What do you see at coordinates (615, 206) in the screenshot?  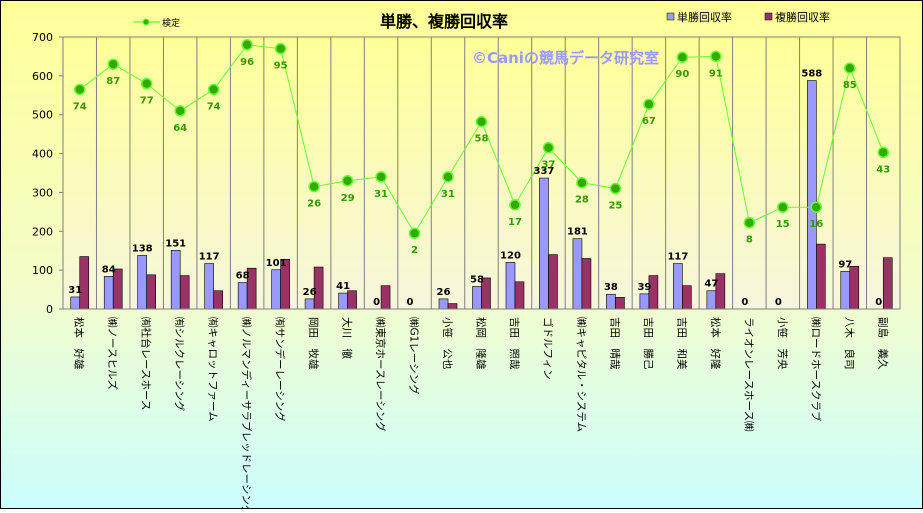 I see `line-value-label: 25` at bounding box center [615, 206].